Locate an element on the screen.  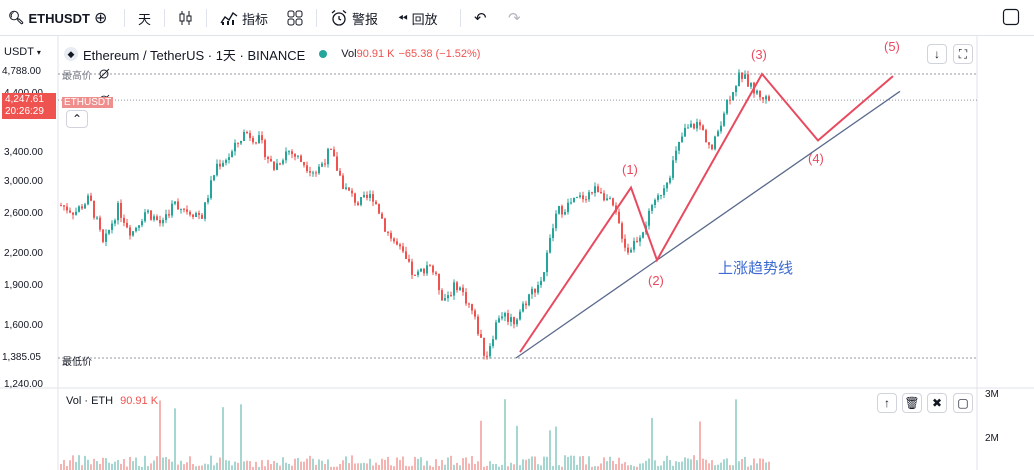
fullscreen-button: ⛶ is located at coordinates (963, 54).